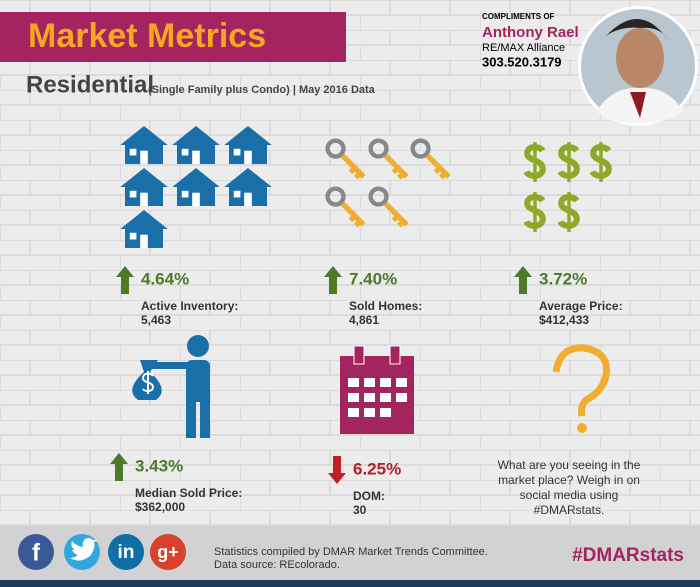 The height and width of the screenshot is (587, 700). Describe the element at coordinates (569, 495) in the screenshot. I see `question-line: social media using` at that location.